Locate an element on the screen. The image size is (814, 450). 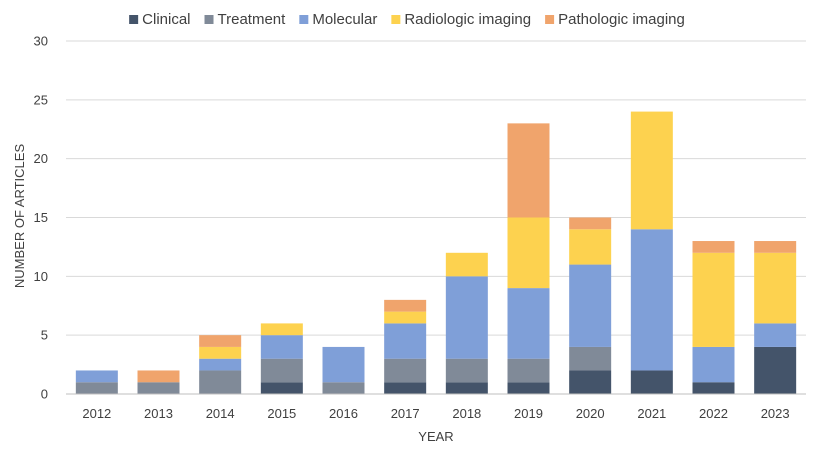
legend-item: Clinical is located at coordinates (160, 19).